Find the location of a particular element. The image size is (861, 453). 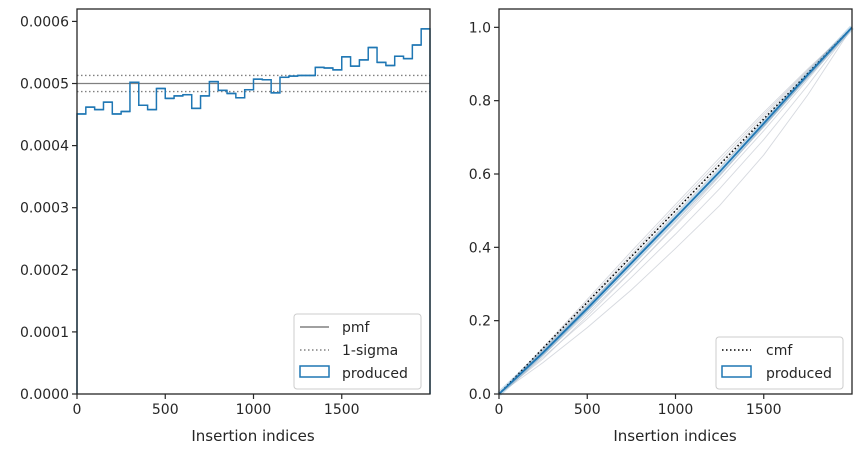

right-legend: cmf produced is located at coordinates (779, 363).